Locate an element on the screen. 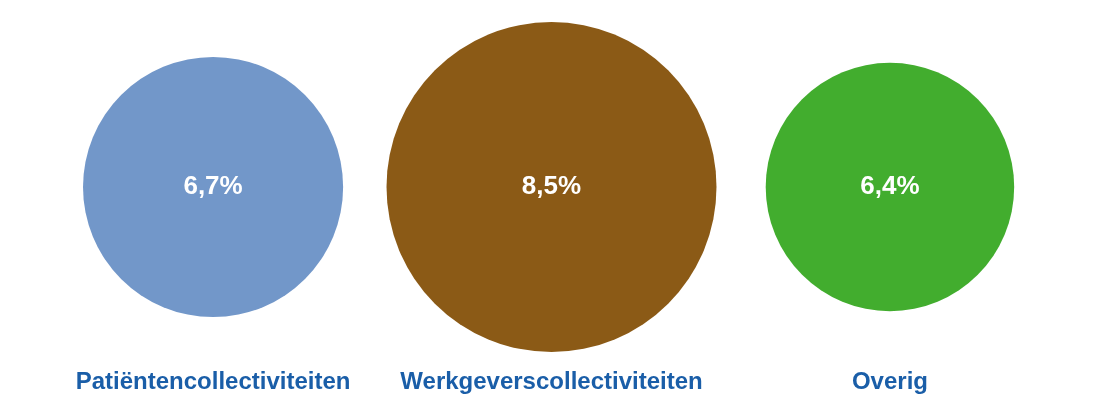 This screenshot has width=1103, height=414. category-label: Patiëntencollectiviteiten is located at coordinates (213, 380).